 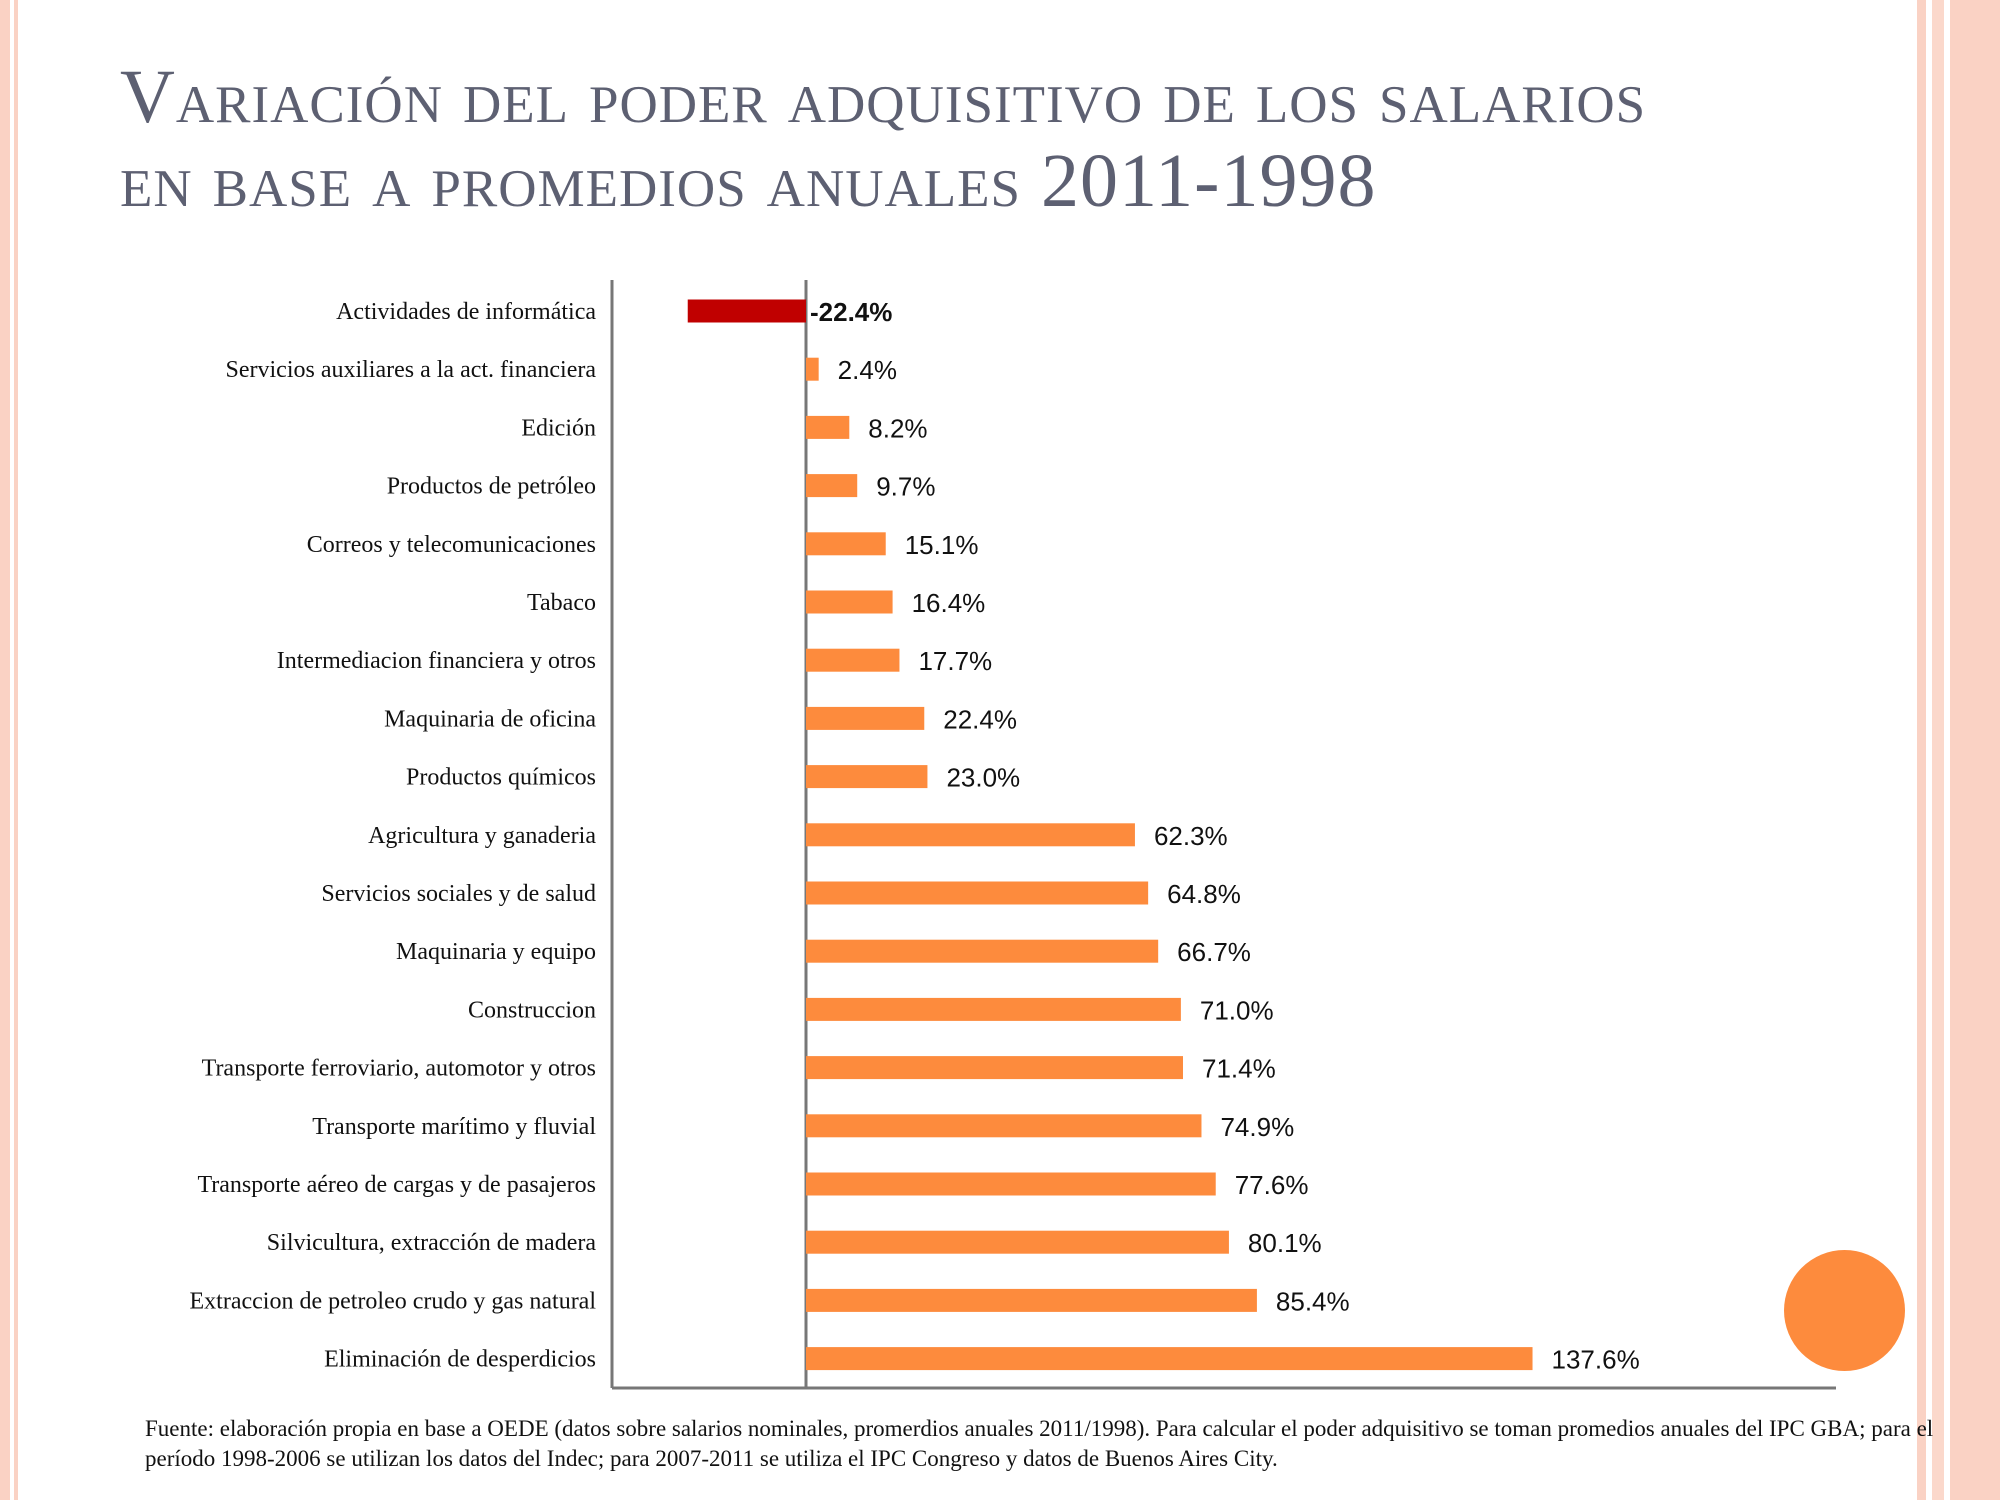 I want to click on category-label: Agricultura y ganaderia, so click(x=482, y=836).